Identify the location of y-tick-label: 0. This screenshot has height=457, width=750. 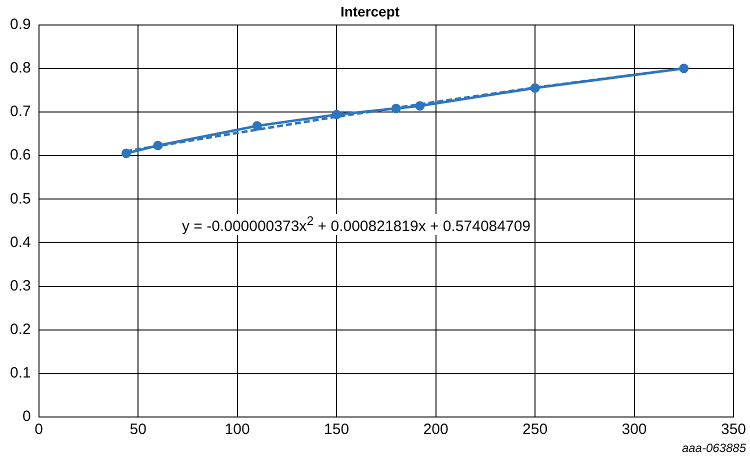
(26, 417).